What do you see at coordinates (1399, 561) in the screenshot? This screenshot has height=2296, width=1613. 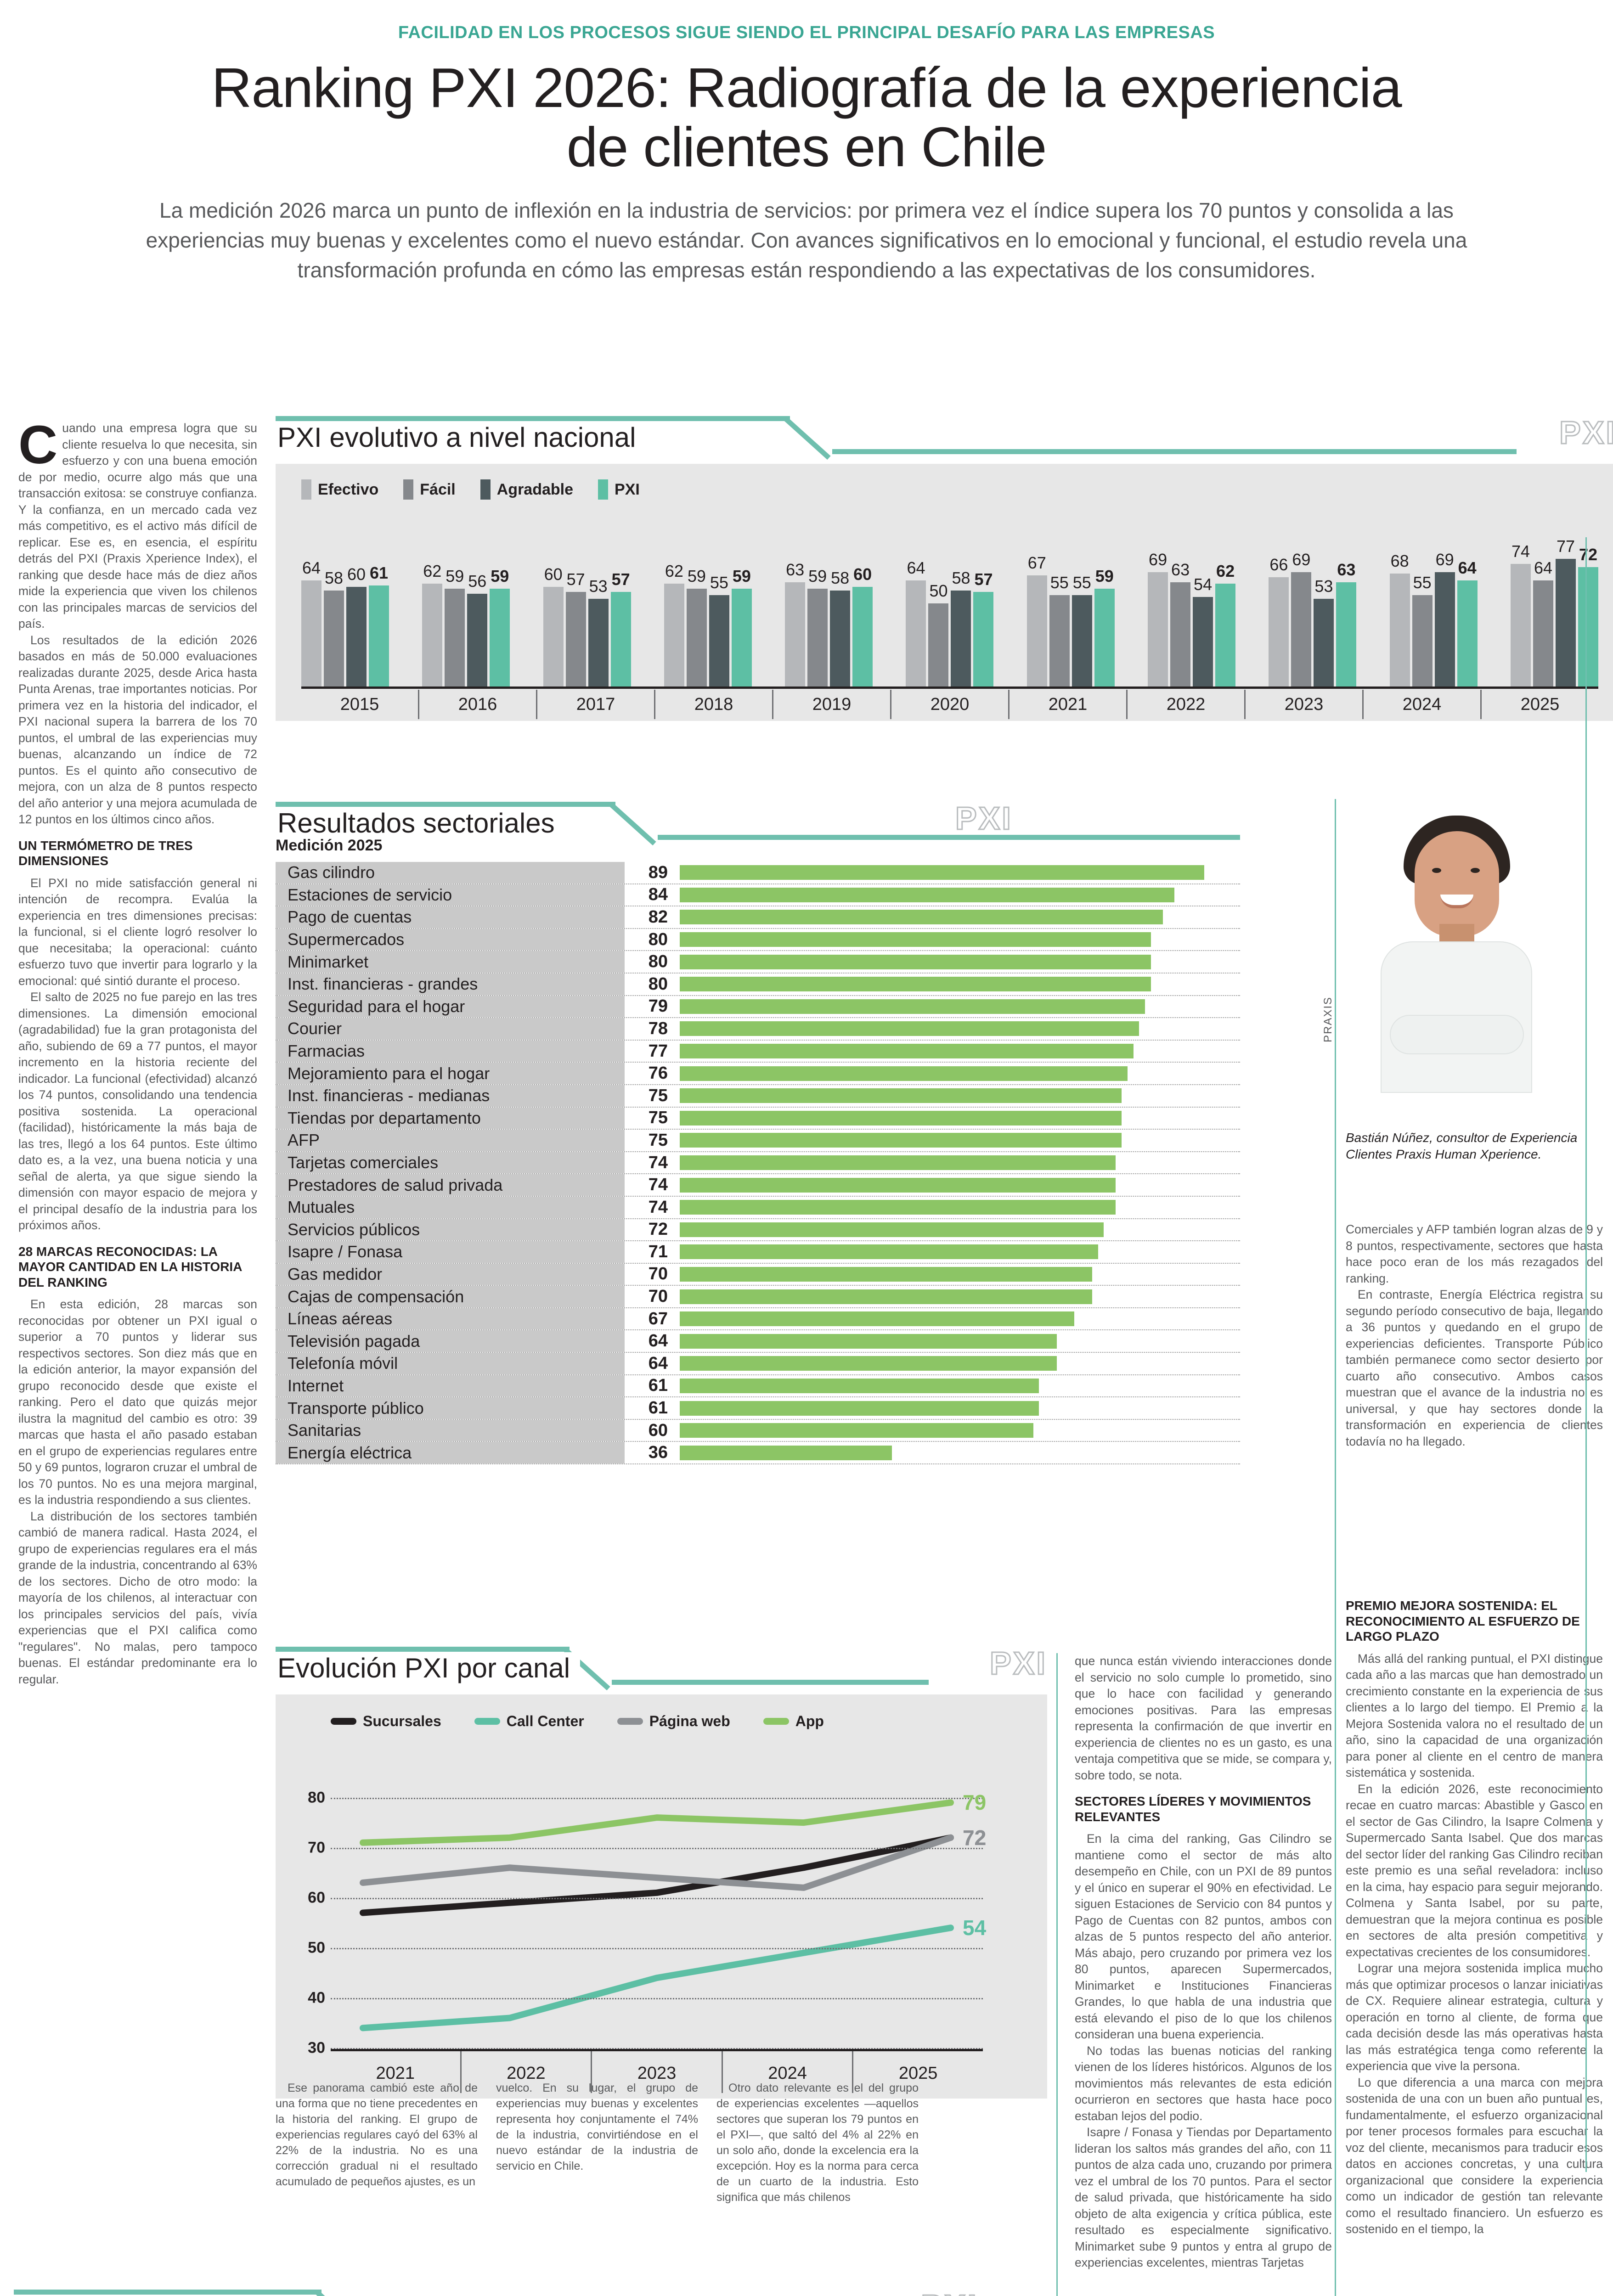 I see `bar-value: 68` at bounding box center [1399, 561].